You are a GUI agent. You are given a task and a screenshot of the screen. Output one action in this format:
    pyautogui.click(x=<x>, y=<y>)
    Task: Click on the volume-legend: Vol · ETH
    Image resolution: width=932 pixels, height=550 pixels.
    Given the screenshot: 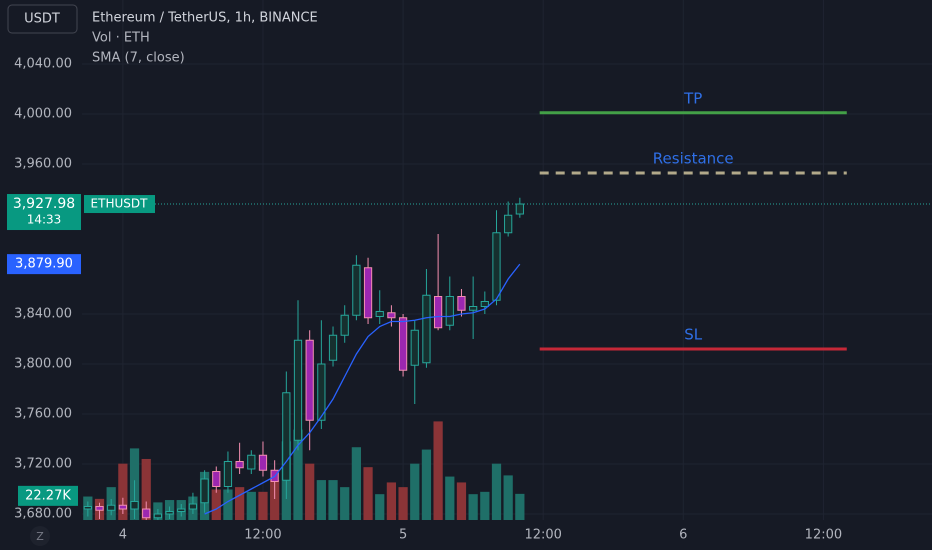 What is the action you would take?
    pyautogui.click(x=121, y=38)
    